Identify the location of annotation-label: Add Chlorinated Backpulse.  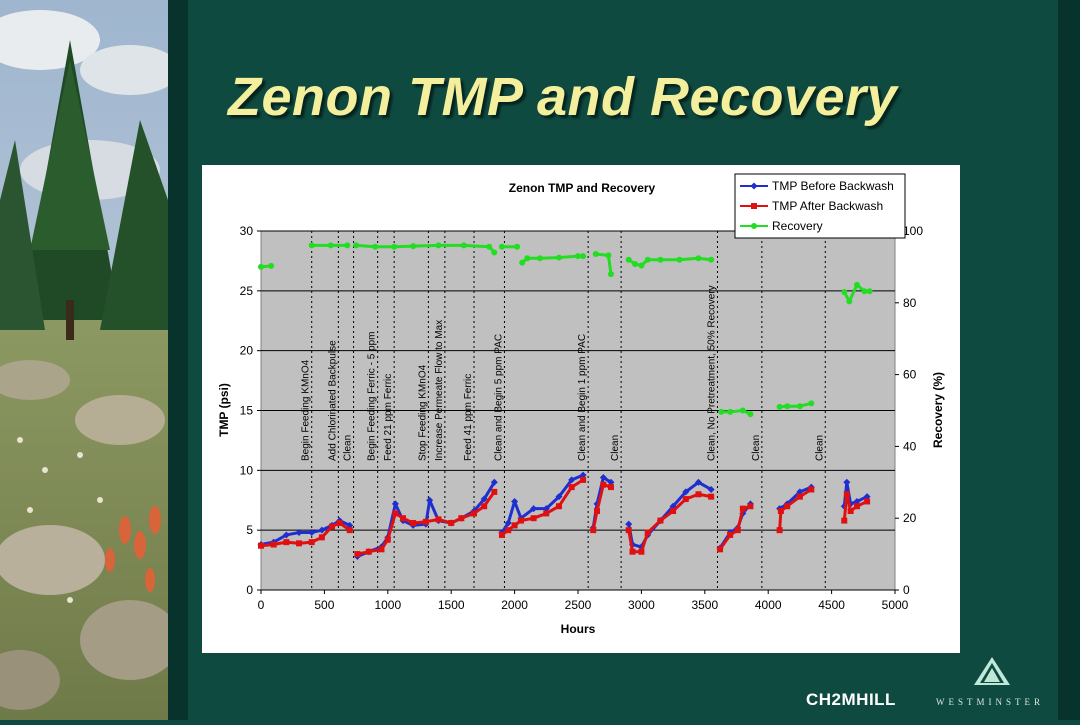
(332, 400).